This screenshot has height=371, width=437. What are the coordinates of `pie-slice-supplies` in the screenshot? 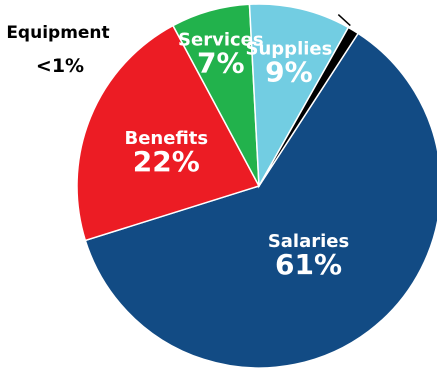 It's located at (299, 96).